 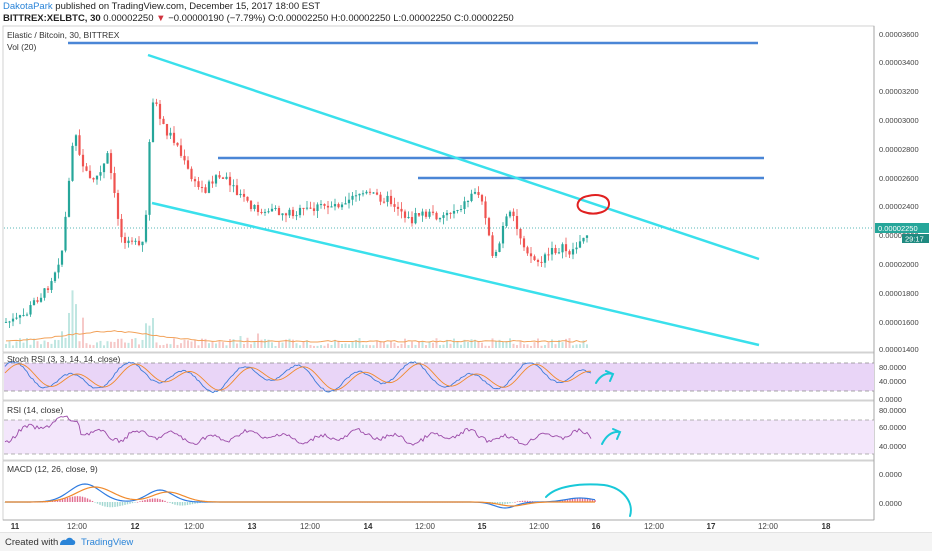 I want to click on author-link: DakotaPark, so click(x=28, y=6).